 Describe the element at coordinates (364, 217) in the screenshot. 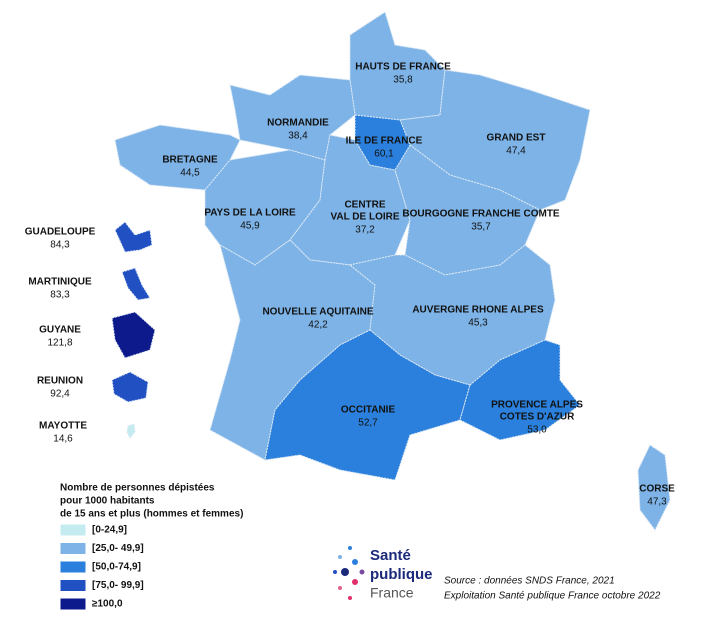

I see `region-name: VAL DE LOIRE` at that location.